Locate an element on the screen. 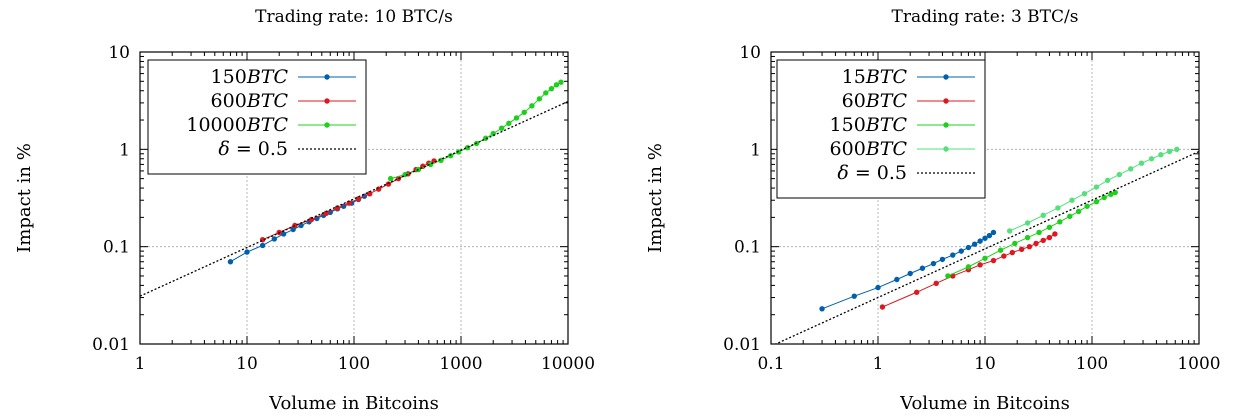 Image resolution: width=1243 pixels, height=418 pixels. legend-label: 10000BTC is located at coordinates (237, 125).